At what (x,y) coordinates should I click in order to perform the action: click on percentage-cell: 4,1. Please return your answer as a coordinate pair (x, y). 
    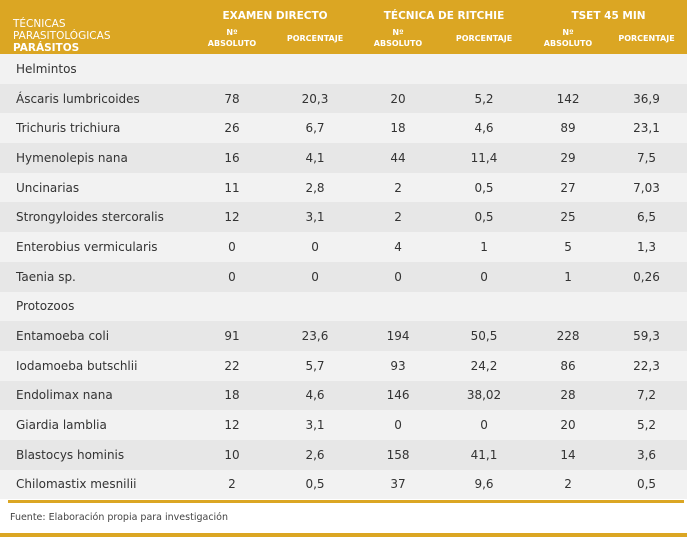
    Looking at the image, I should click on (315, 157).